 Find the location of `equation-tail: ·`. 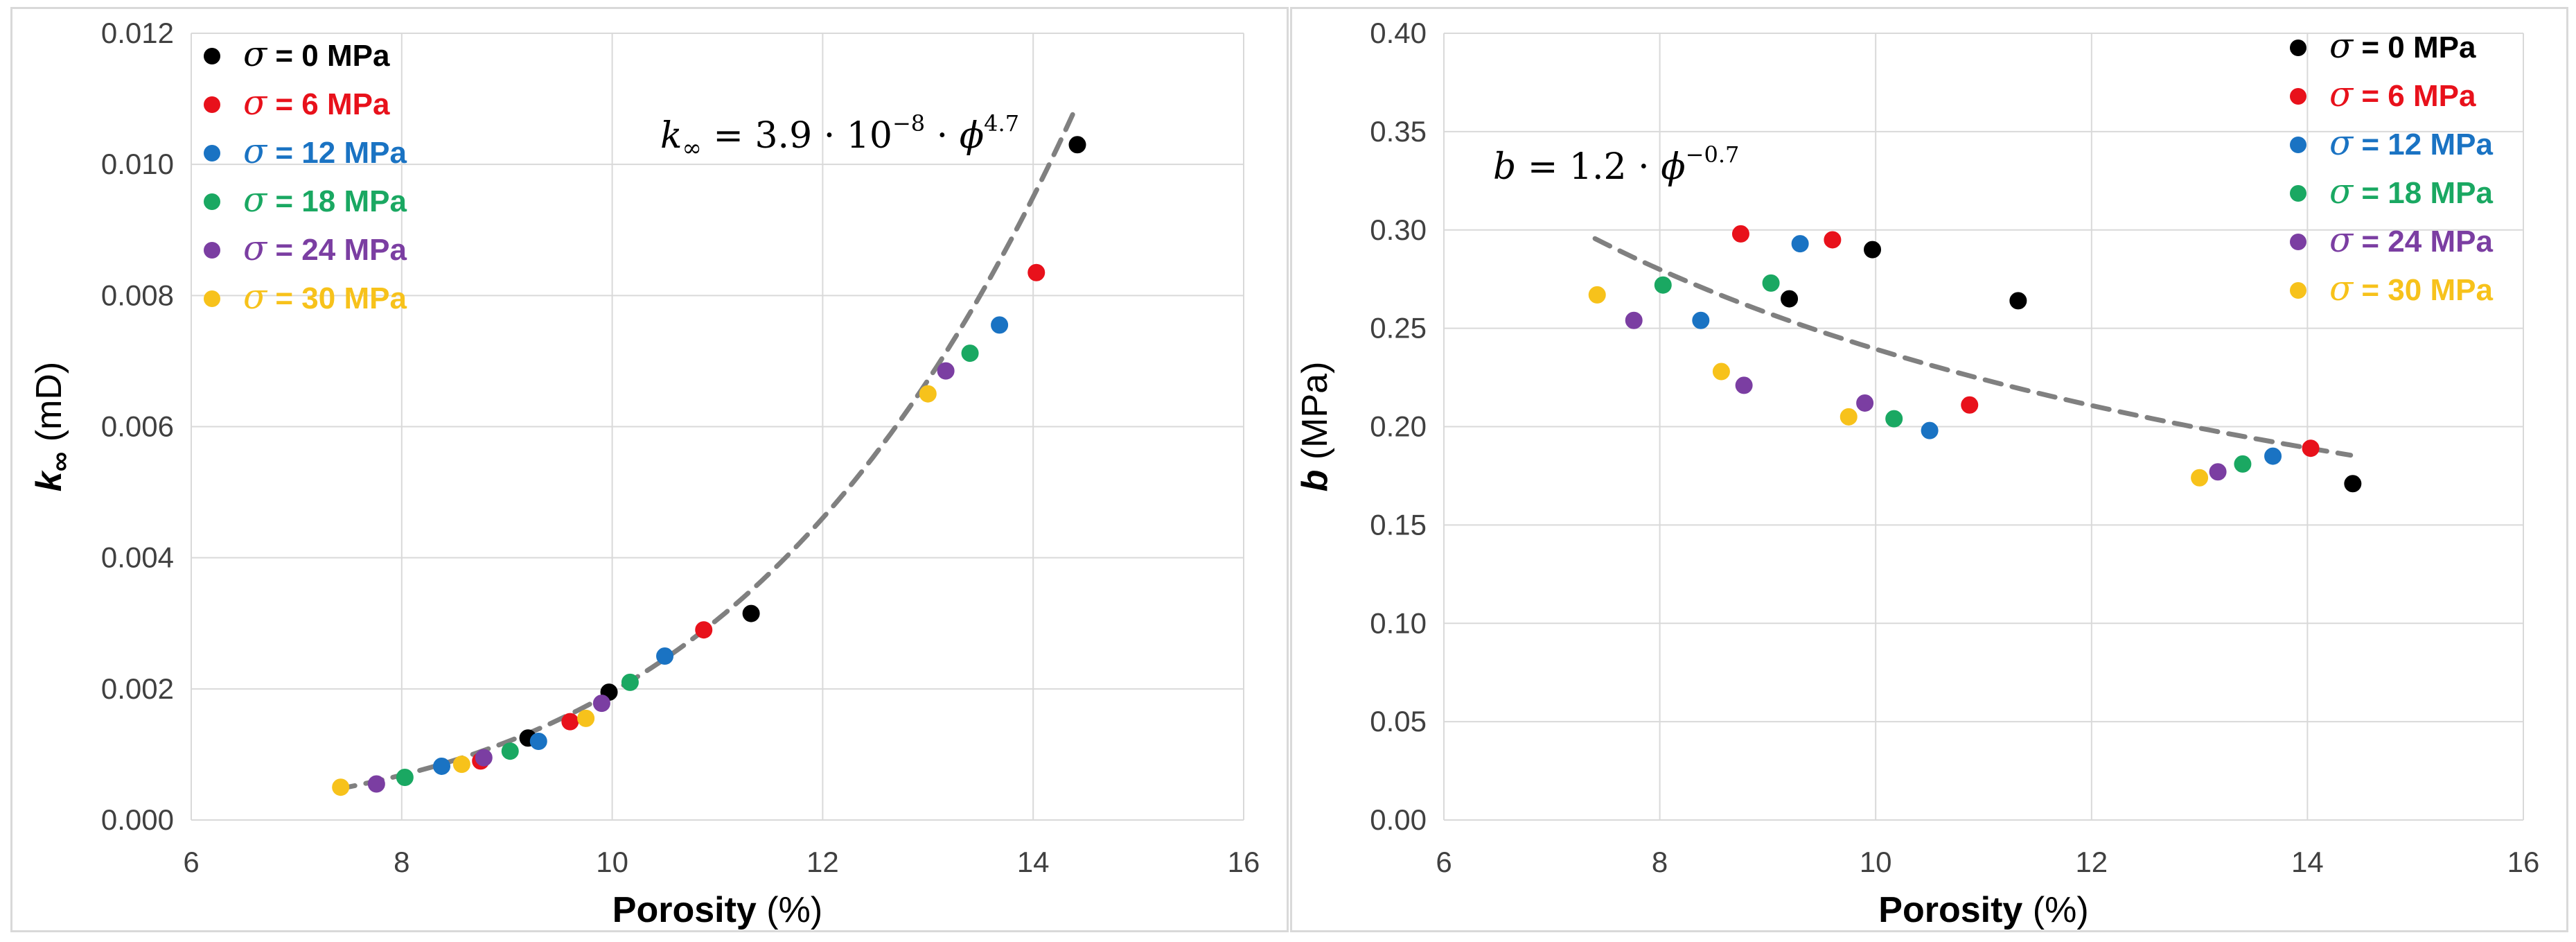

equation-tail: · is located at coordinates (942, 136).